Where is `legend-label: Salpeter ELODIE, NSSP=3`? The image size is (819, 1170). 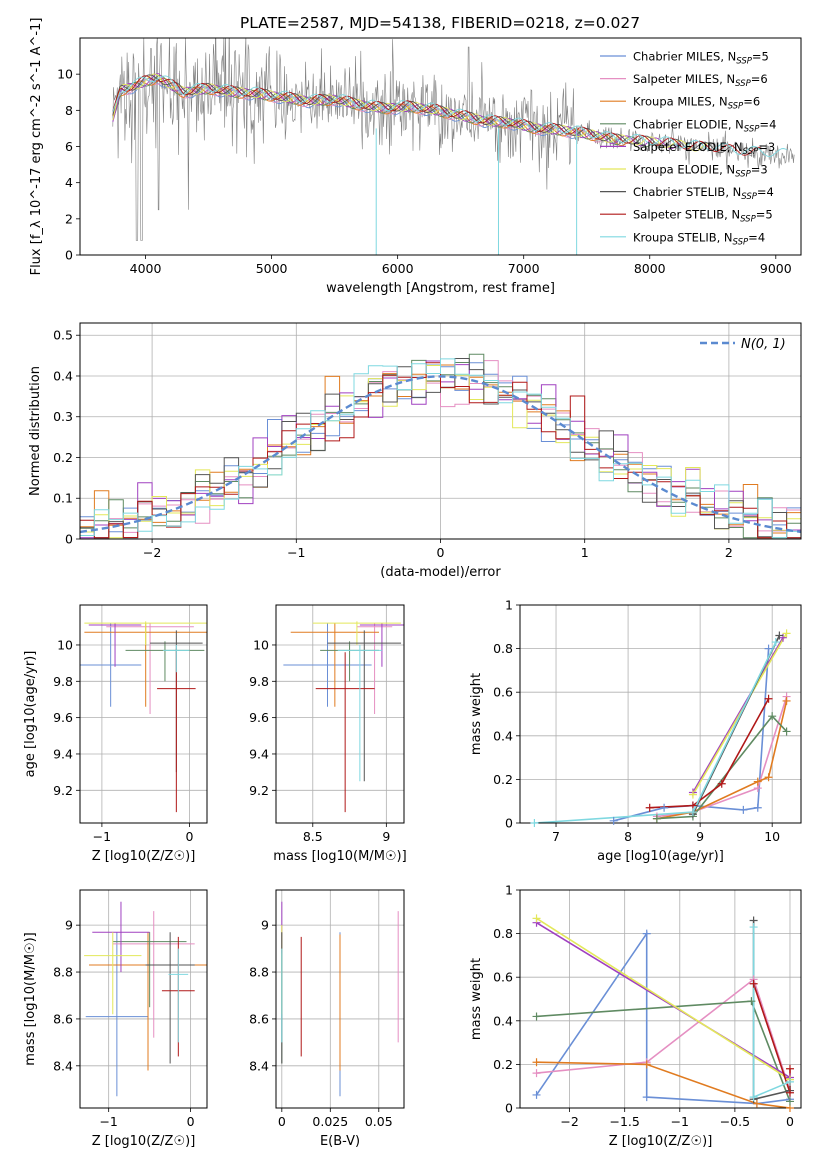
legend-label: Salpeter ELODIE, NSSP=3 is located at coordinates (704, 148).